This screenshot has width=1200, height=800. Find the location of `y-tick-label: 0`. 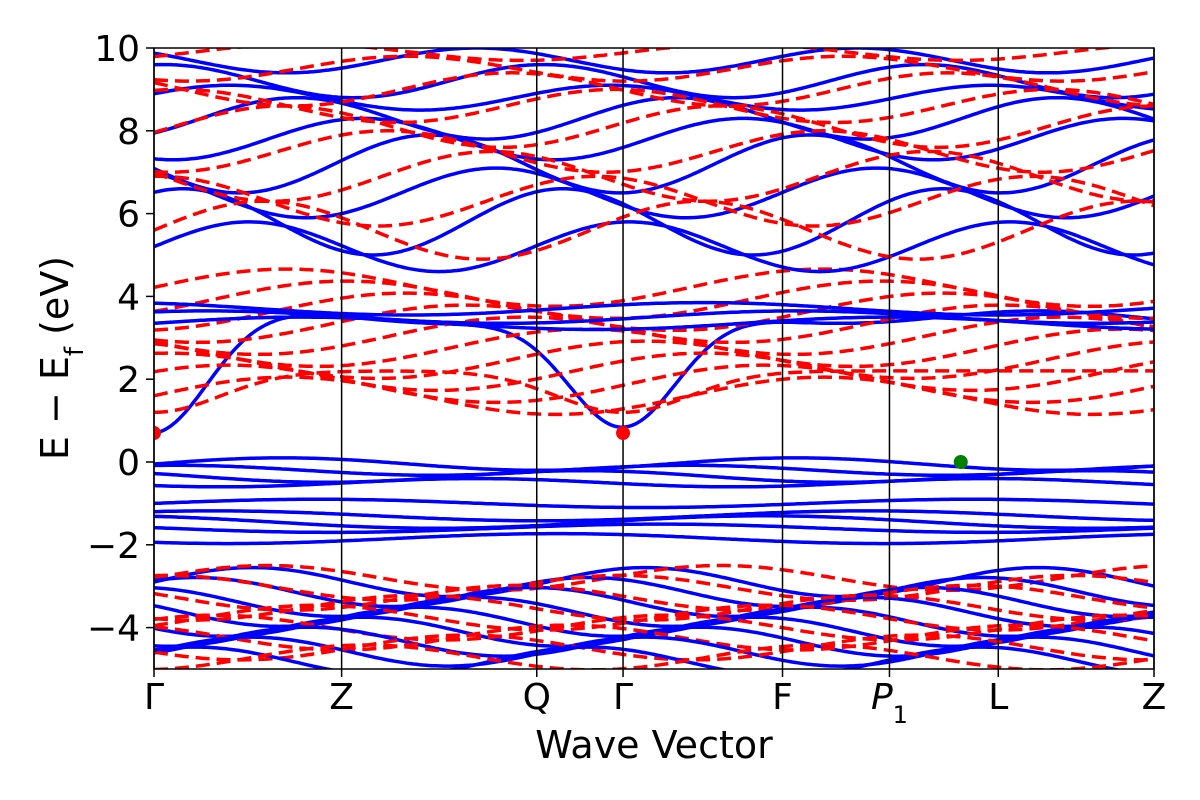

y-tick-label: 0 is located at coordinates (128, 463).